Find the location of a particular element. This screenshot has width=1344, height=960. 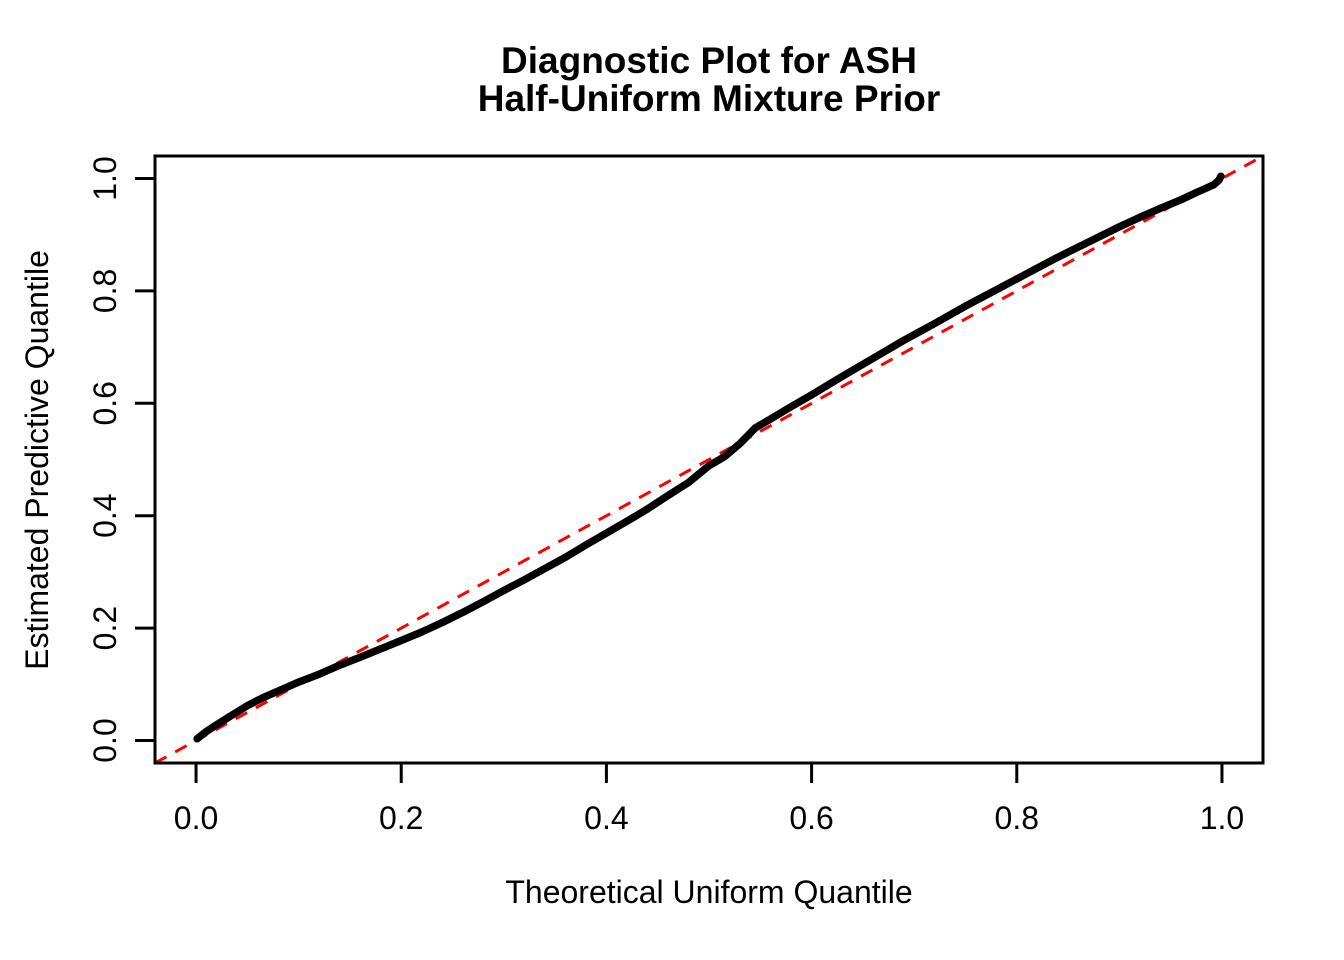

y-tick-label: 0.4 is located at coordinates (105, 515).